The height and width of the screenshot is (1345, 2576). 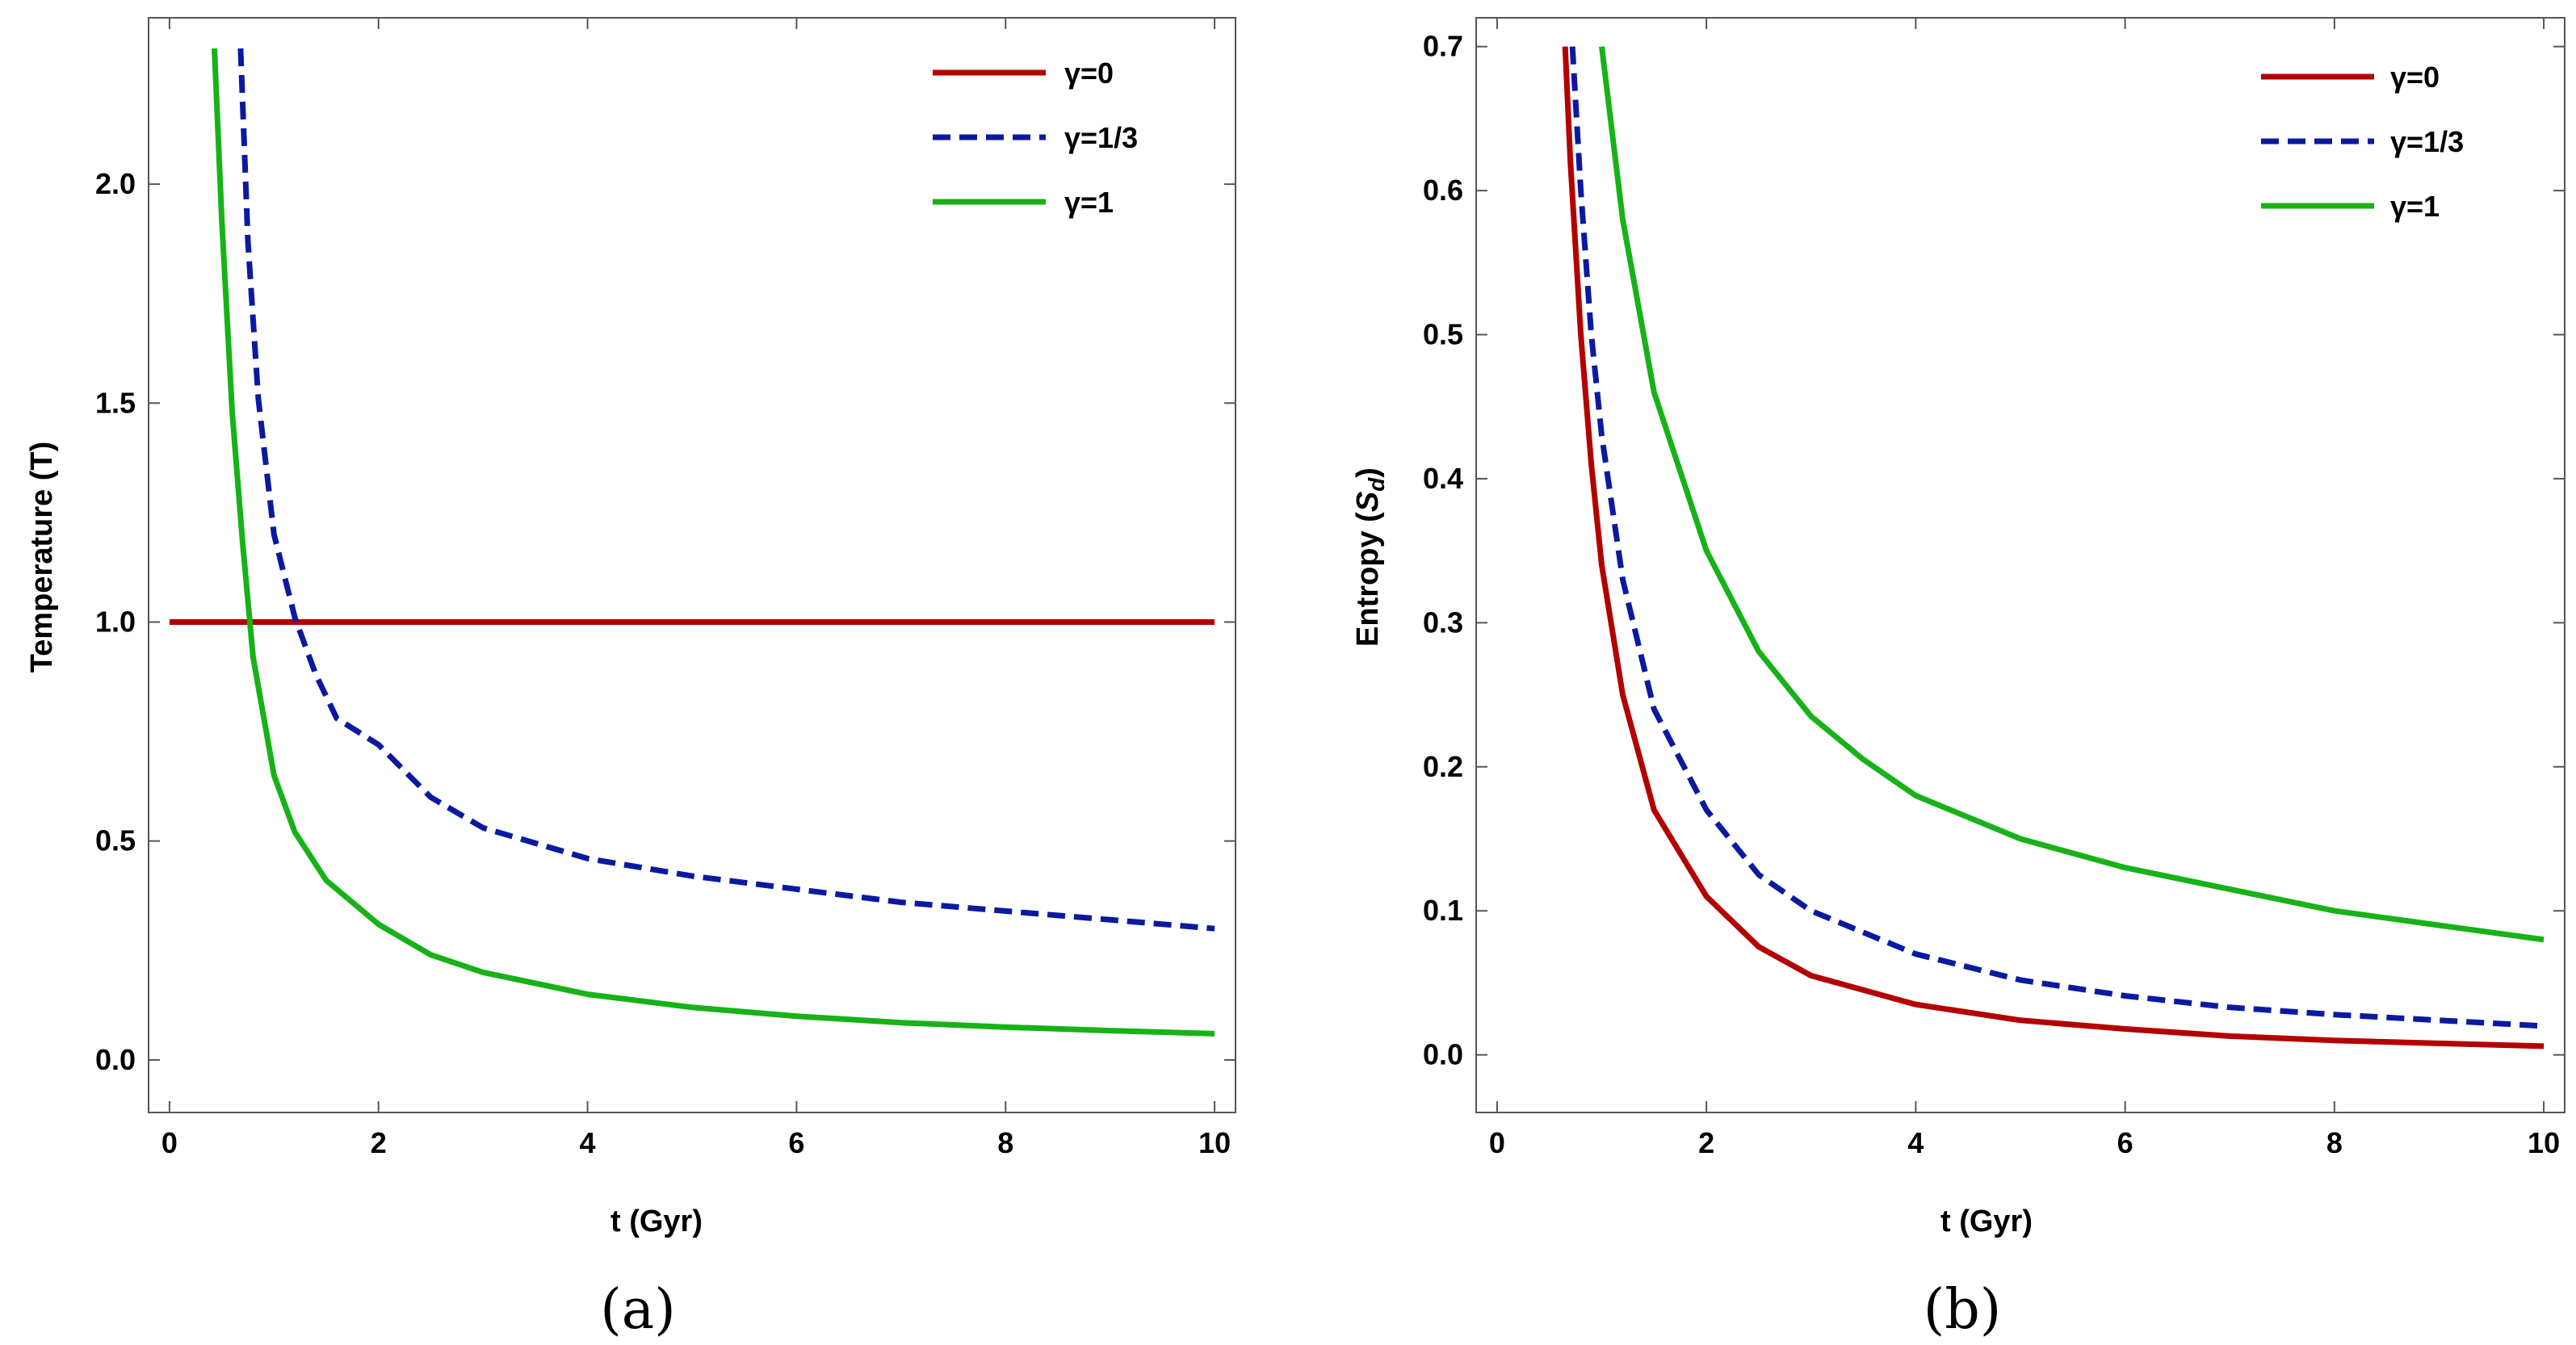 What do you see at coordinates (1443, 190) in the screenshot?
I see `y-tick-label: 0.6` at bounding box center [1443, 190].